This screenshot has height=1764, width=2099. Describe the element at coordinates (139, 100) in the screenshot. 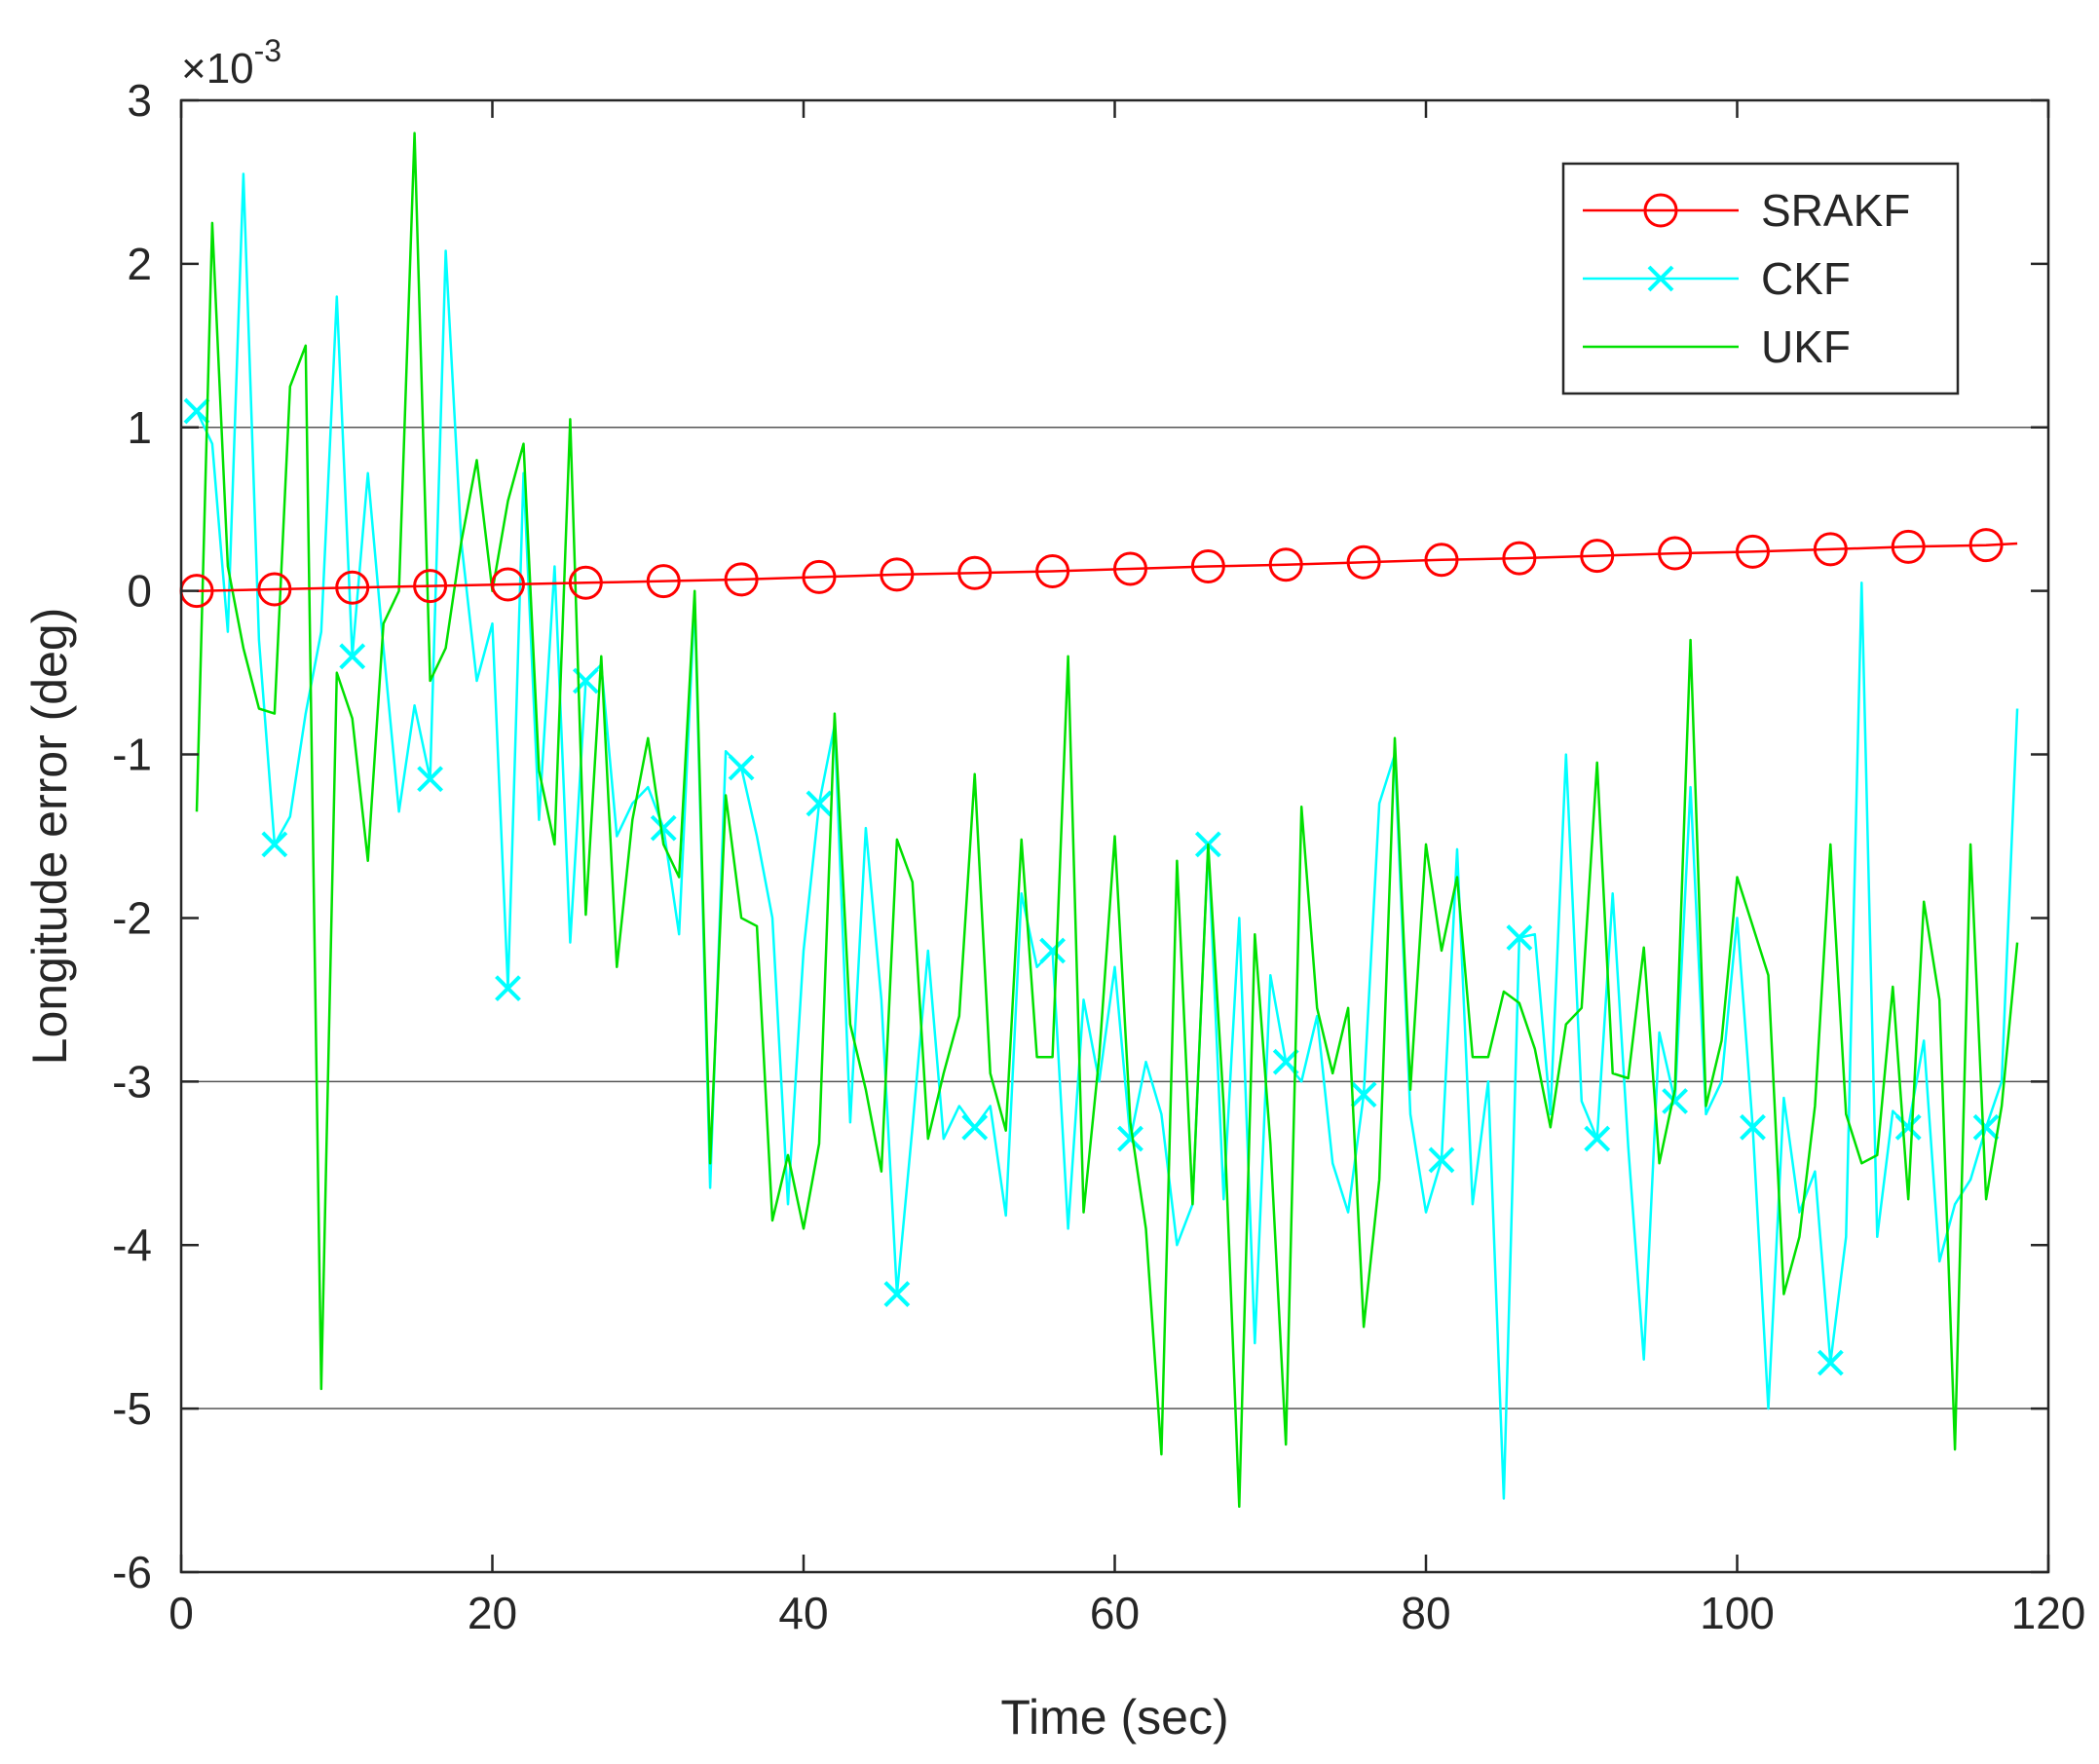

I see `y-tick-label: 3` at that location.